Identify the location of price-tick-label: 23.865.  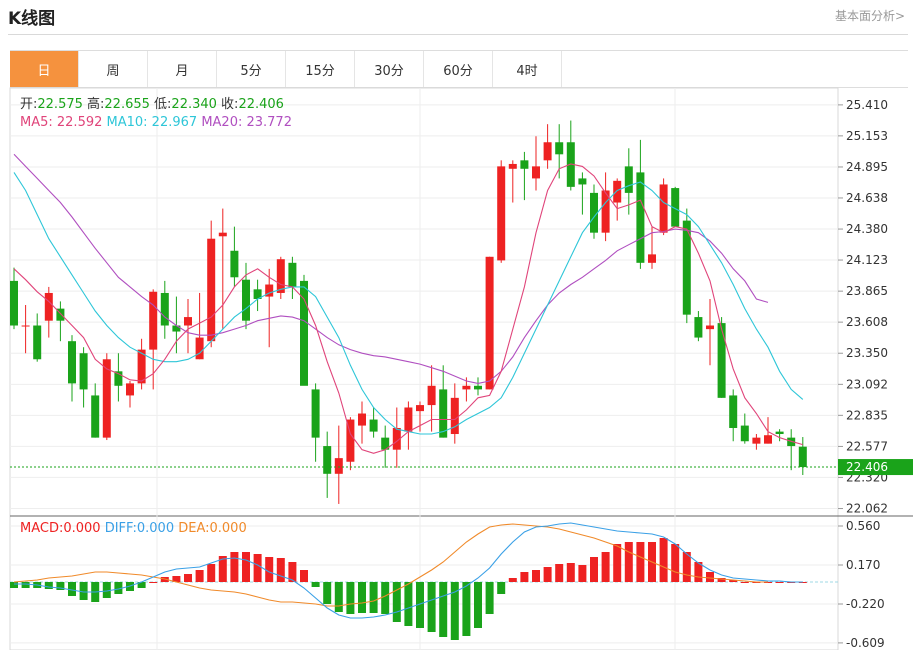
(867, 291).